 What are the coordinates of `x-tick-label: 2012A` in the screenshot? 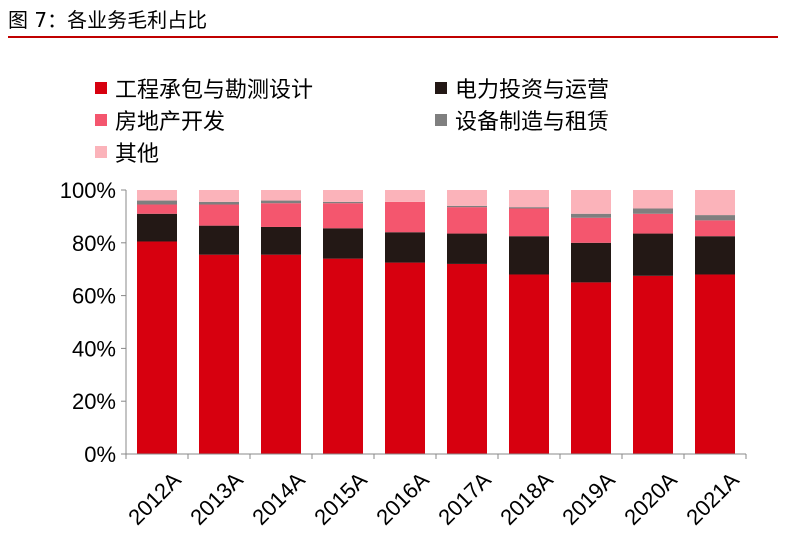 It's located at (154, 498).